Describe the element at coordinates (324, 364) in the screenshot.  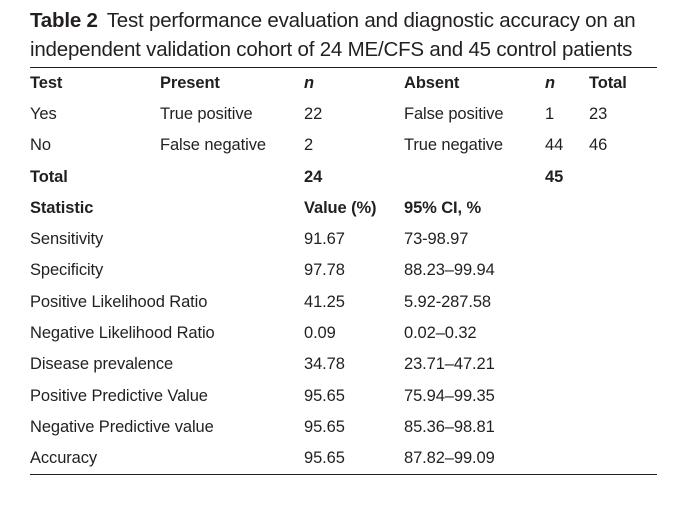
I see `cell-statistic-value: 34.78` at that location.